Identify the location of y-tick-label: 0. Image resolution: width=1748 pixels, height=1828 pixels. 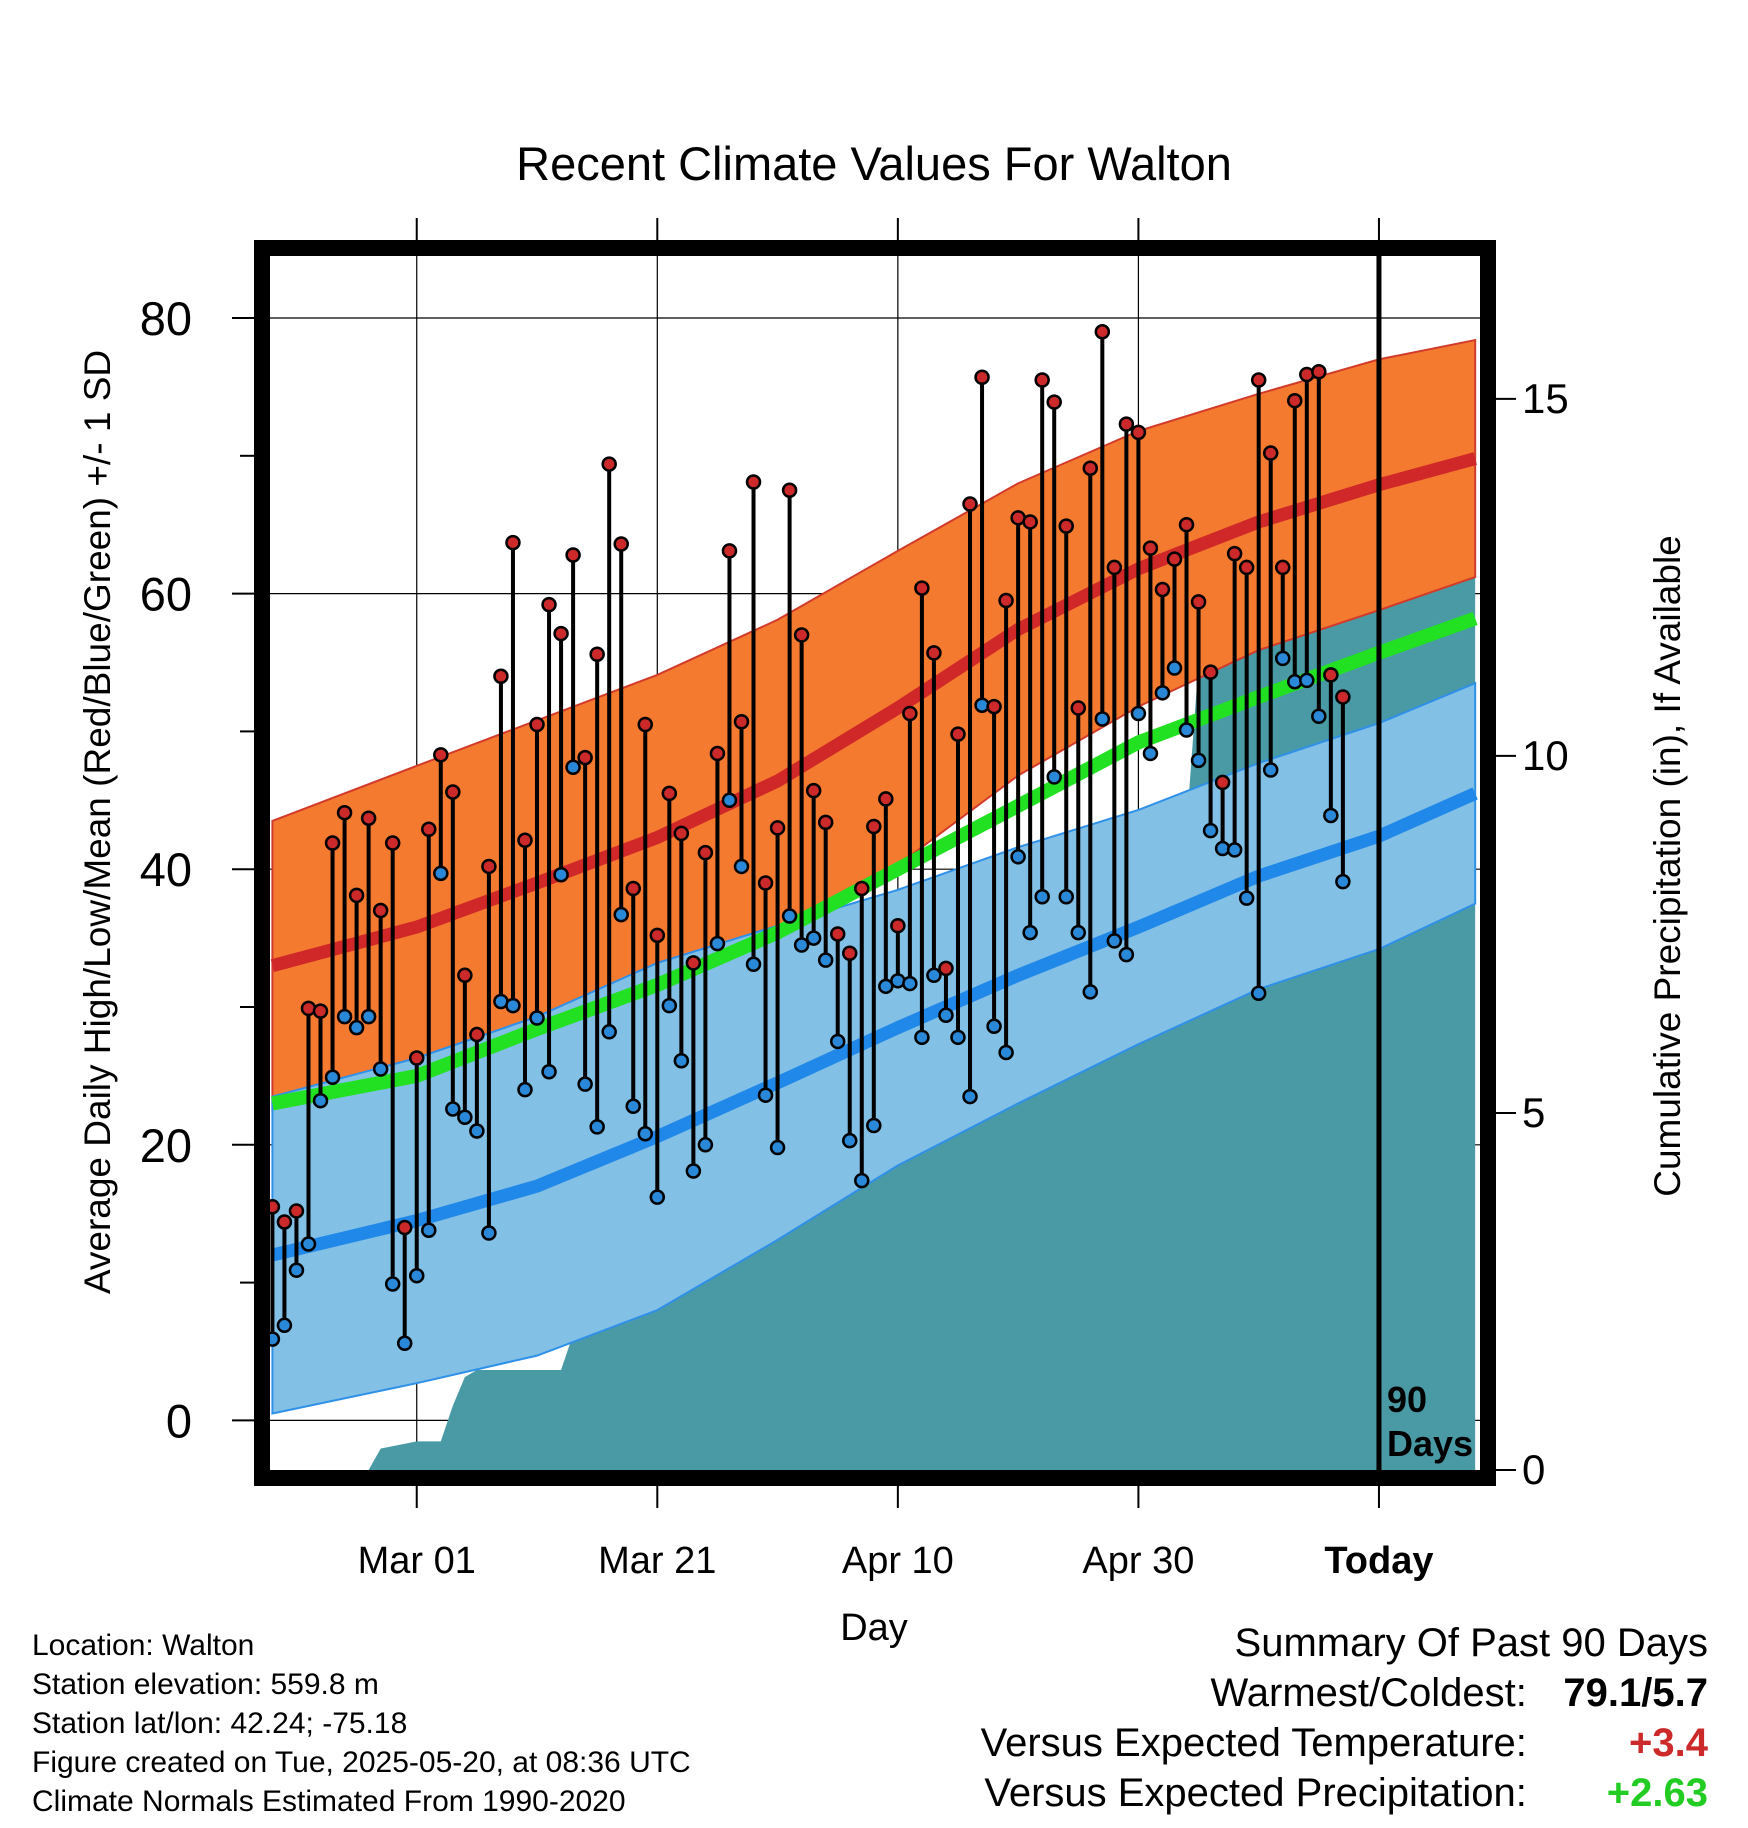
(179, 1420).